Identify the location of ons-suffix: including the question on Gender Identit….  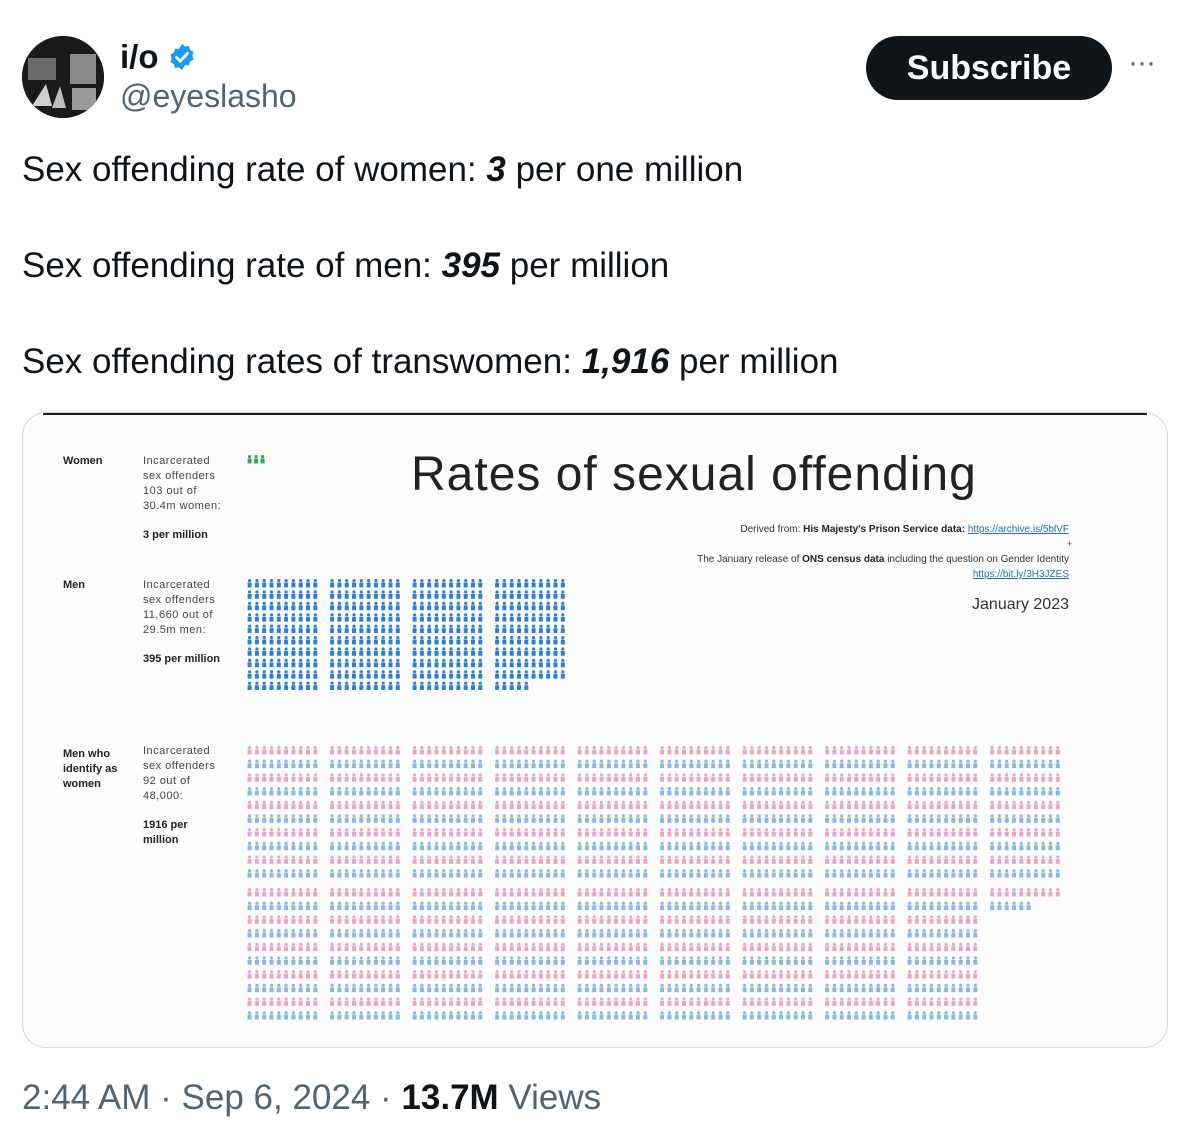
(976, 559).